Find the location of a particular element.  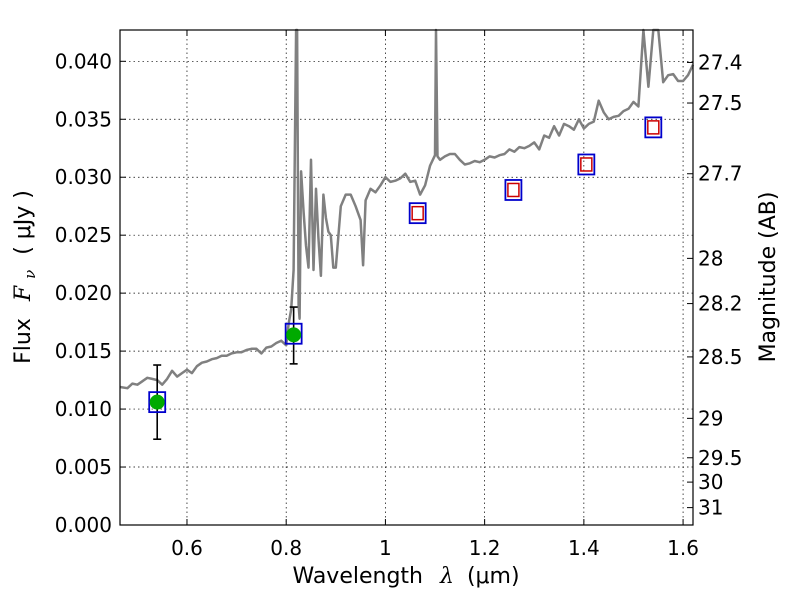

magnitude-tick-label: 27.4 is located at coordinates (720, 62).